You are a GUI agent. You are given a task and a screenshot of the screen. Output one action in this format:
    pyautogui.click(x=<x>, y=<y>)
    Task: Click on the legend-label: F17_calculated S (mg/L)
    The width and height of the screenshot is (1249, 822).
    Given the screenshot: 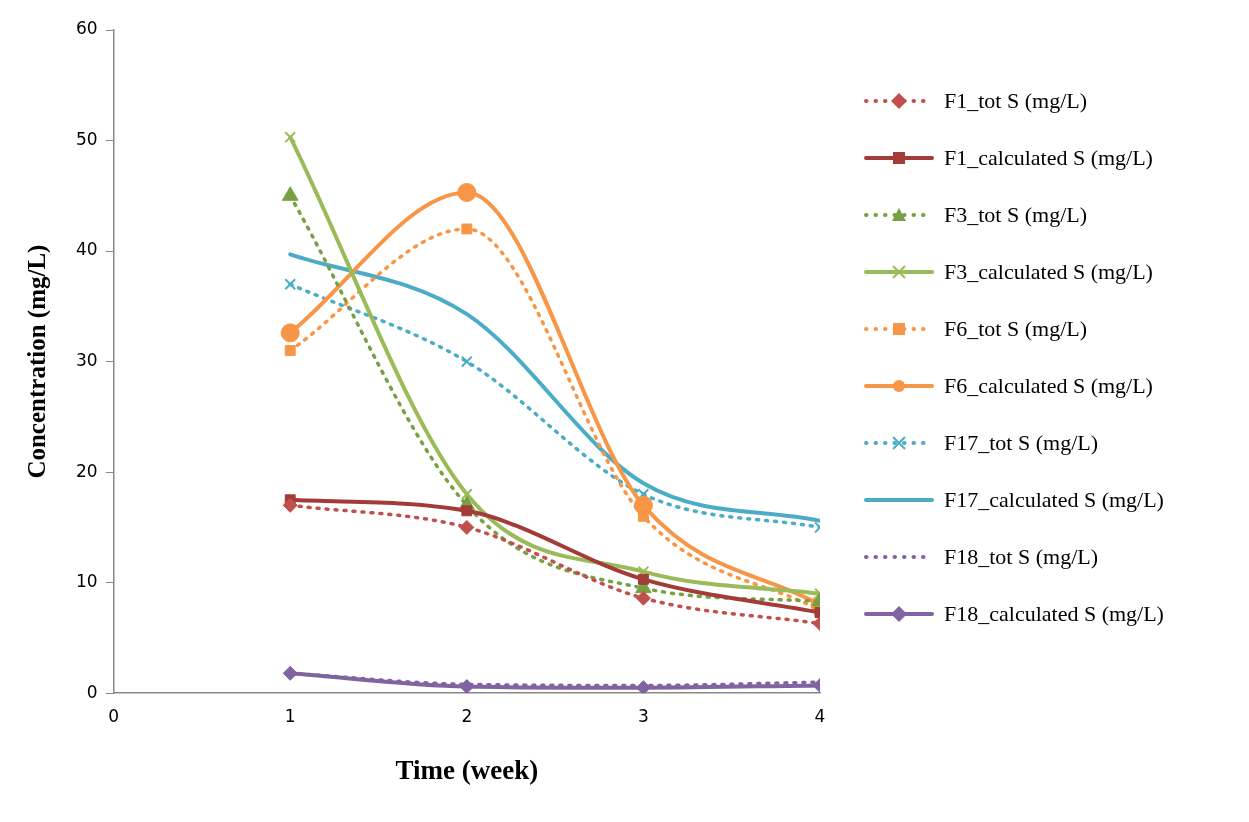 What is the action you would take?
    pyautogui.click(x=1054, y=499)
    